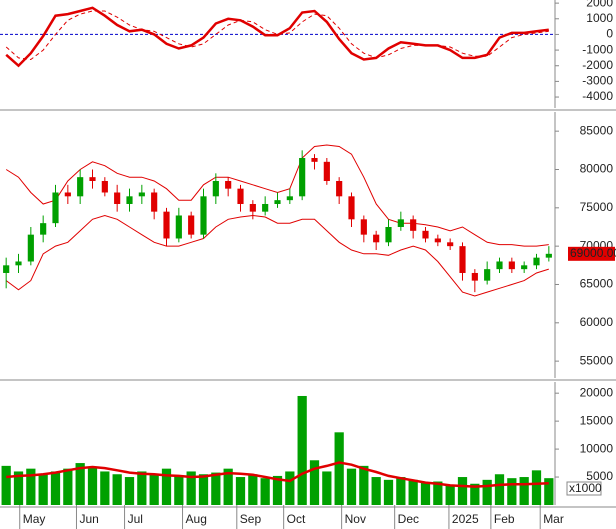 Image resolution: width=616 pixels, height=529 pixels. What do you see at coordinates (277, 474) in the screenshot?
I see `volume-average` at bounding box center [277, 474].